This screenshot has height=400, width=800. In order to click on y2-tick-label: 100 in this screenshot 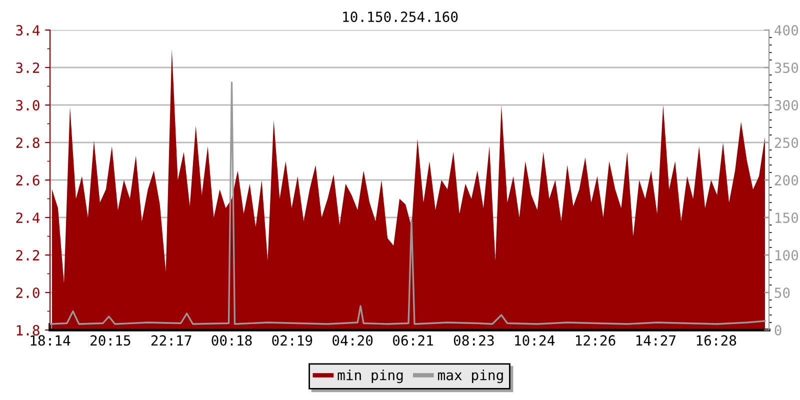, I will do `click(787, 255)`.